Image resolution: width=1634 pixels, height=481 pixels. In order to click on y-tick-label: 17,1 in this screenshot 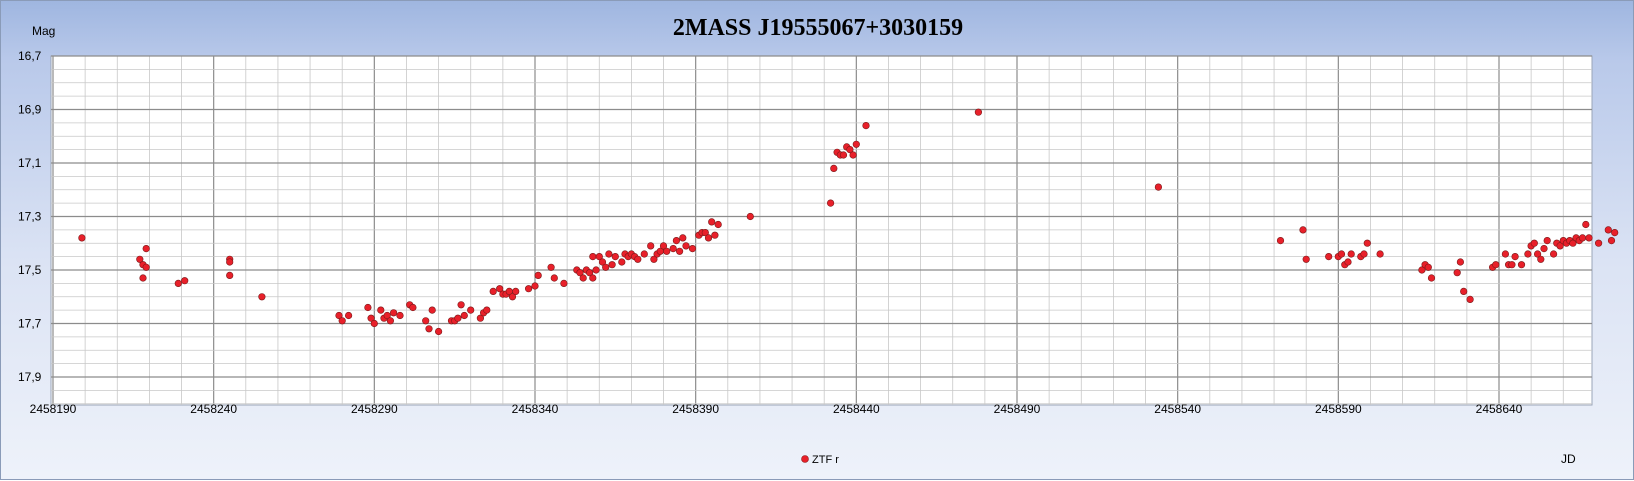, I will do `click(30, 163)`.